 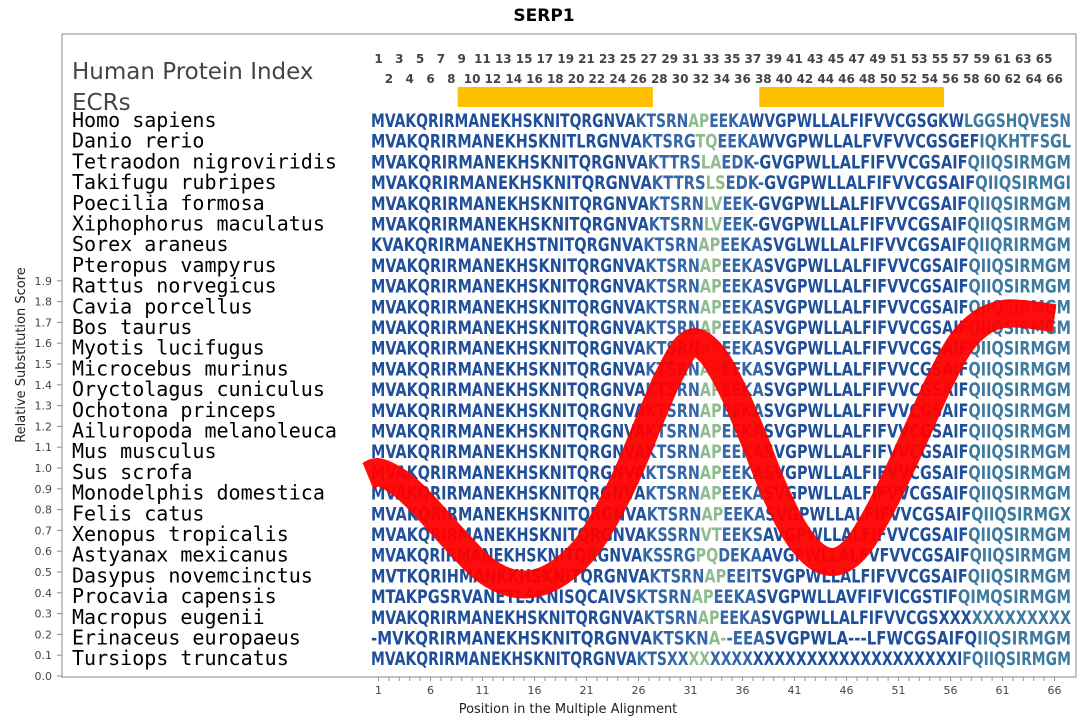 What do you see at coordinates (1013, 79) in the screenshot?
I see `position-number: 62` at bounding box center [1013, 79].